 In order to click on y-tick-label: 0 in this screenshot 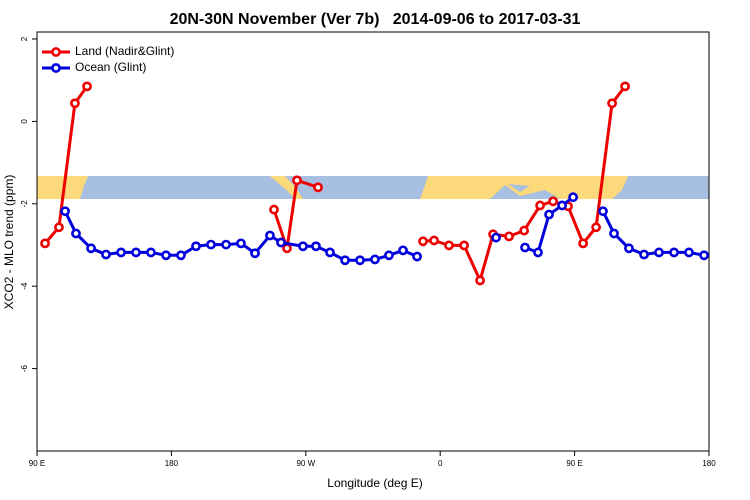, I will do `click(24, 121)`.